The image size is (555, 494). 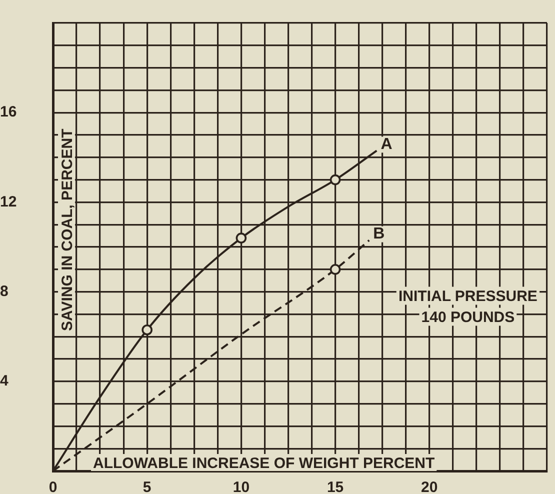 What do you see at coordinates (4, 381) in the screenshot?
I see `y-tick-label: 4` at bounding box center [4, 381].